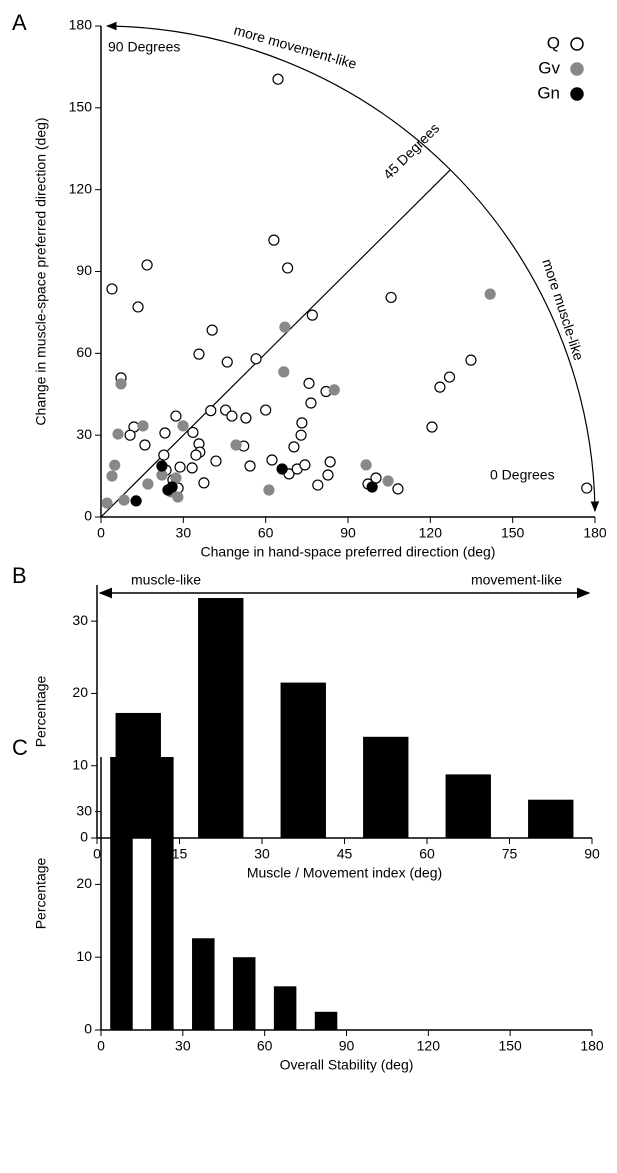 Image resolution: width=617 pixels, height=1173 pixels. I want to click on y-tick-label: 20, so click(84, 883).